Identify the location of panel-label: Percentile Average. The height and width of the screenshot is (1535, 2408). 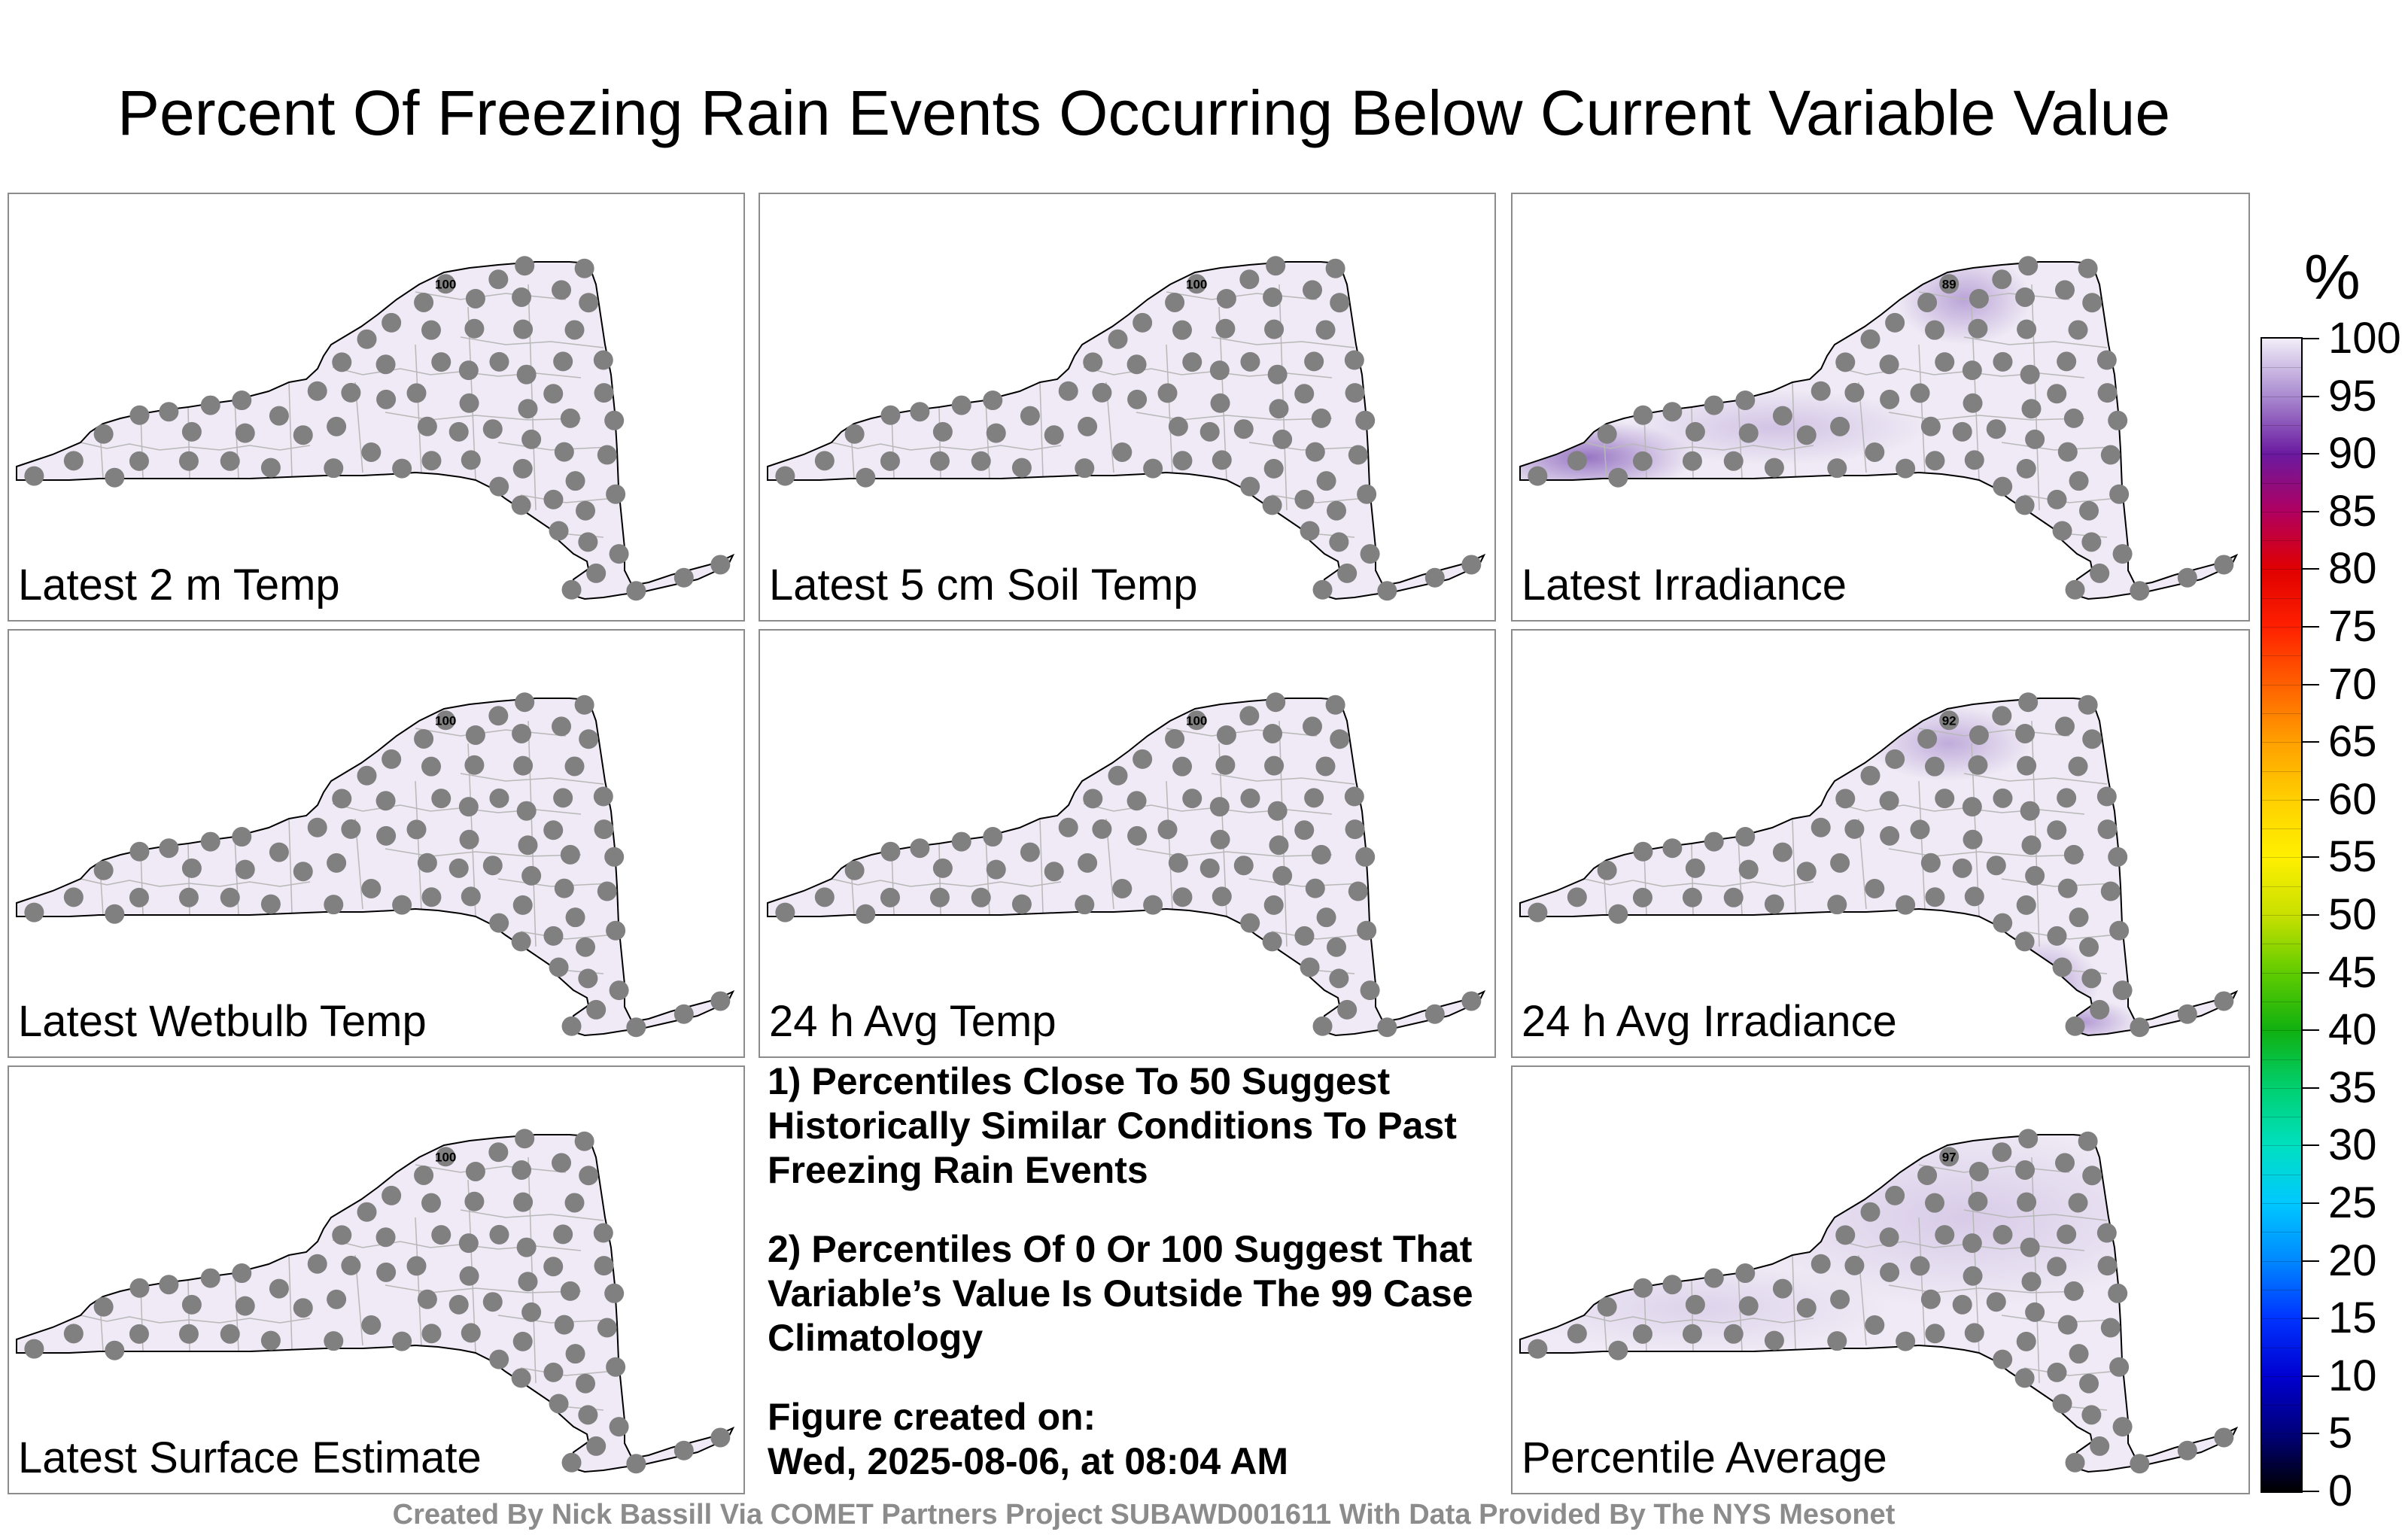
(1704, 1457).